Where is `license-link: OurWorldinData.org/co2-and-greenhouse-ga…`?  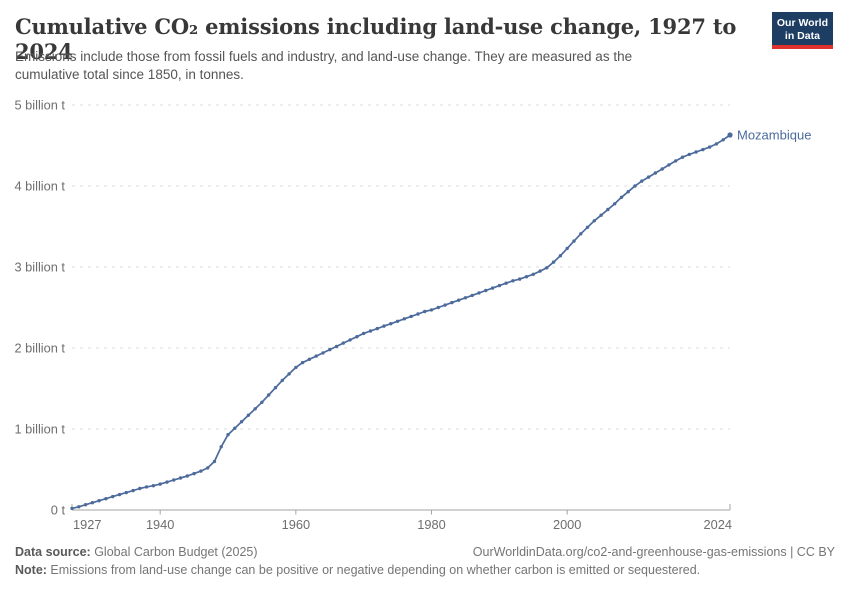
license-link: OurWorldinData.org/co2-and-greenhouse-ga… is located at coordinates (653, 552).